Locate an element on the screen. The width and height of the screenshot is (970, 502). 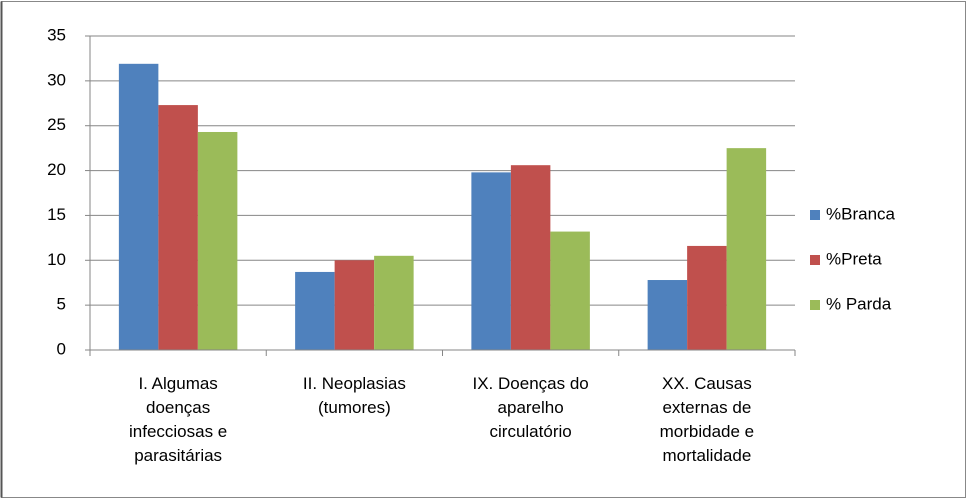
x-tick-label-line: externas de is located at coordinates (706, 407).